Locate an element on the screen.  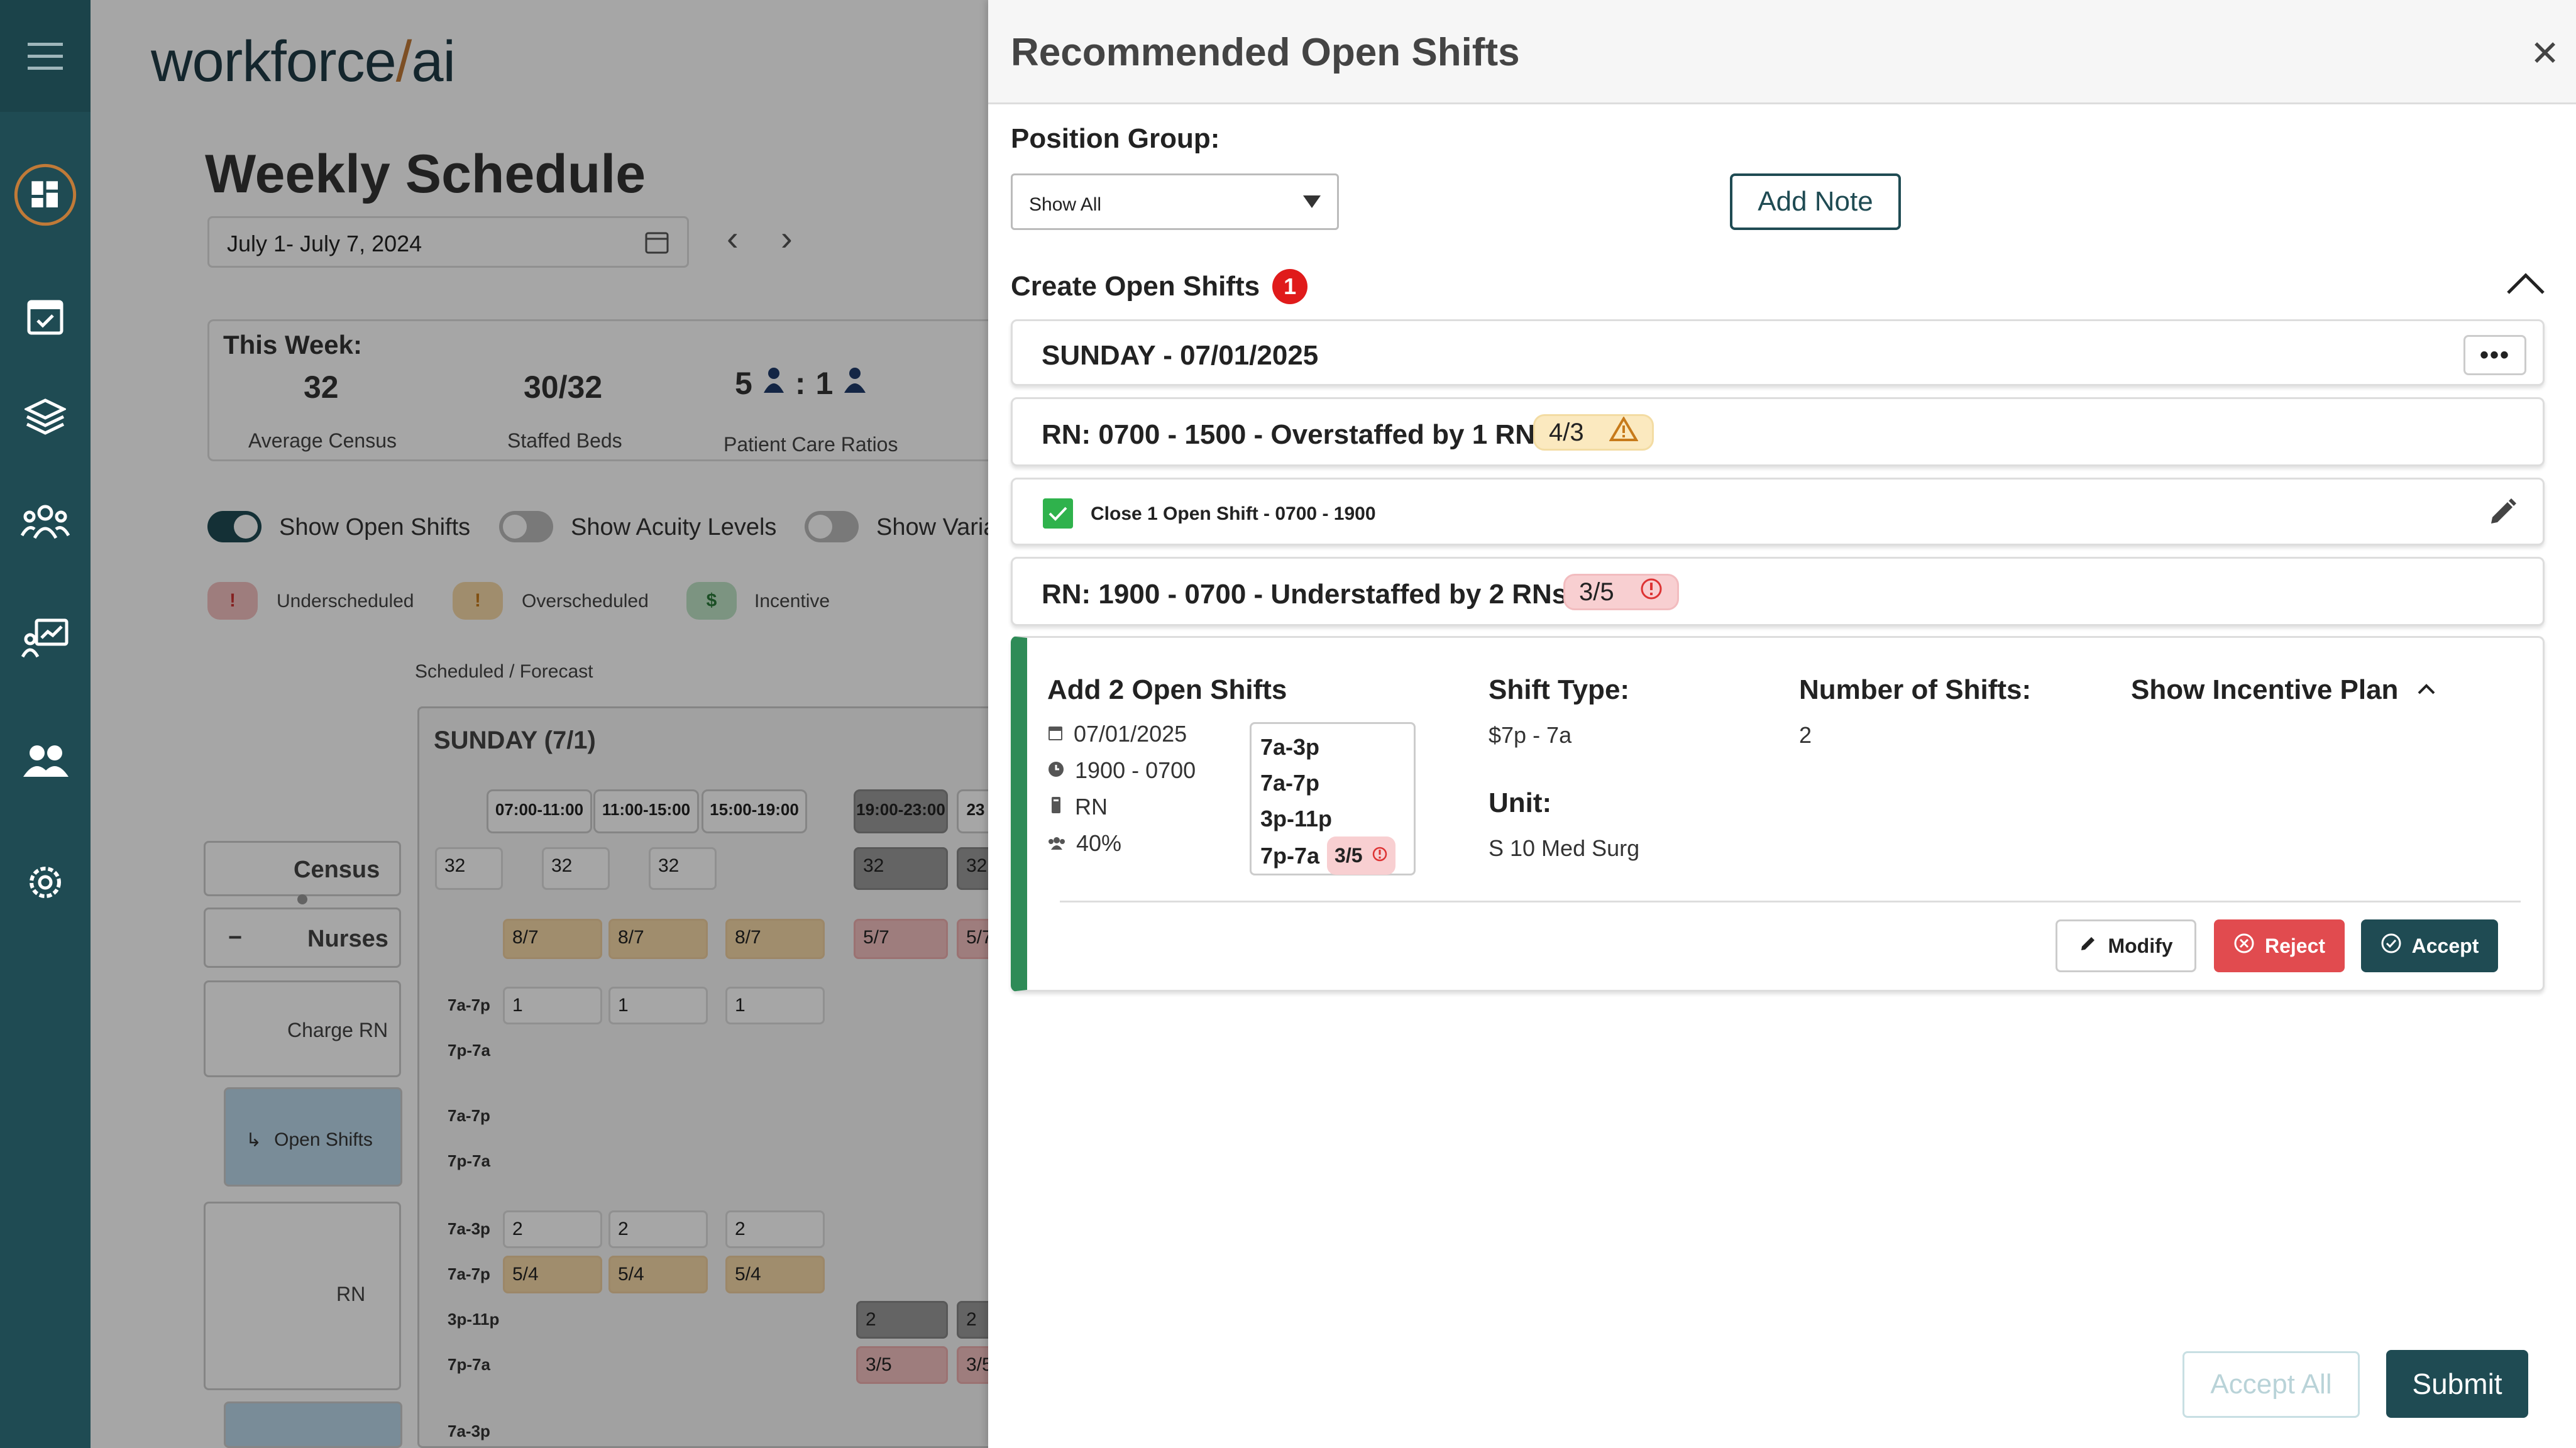
shift-option: 7p-7a 3/5 is located at coordinates (1332, 855).